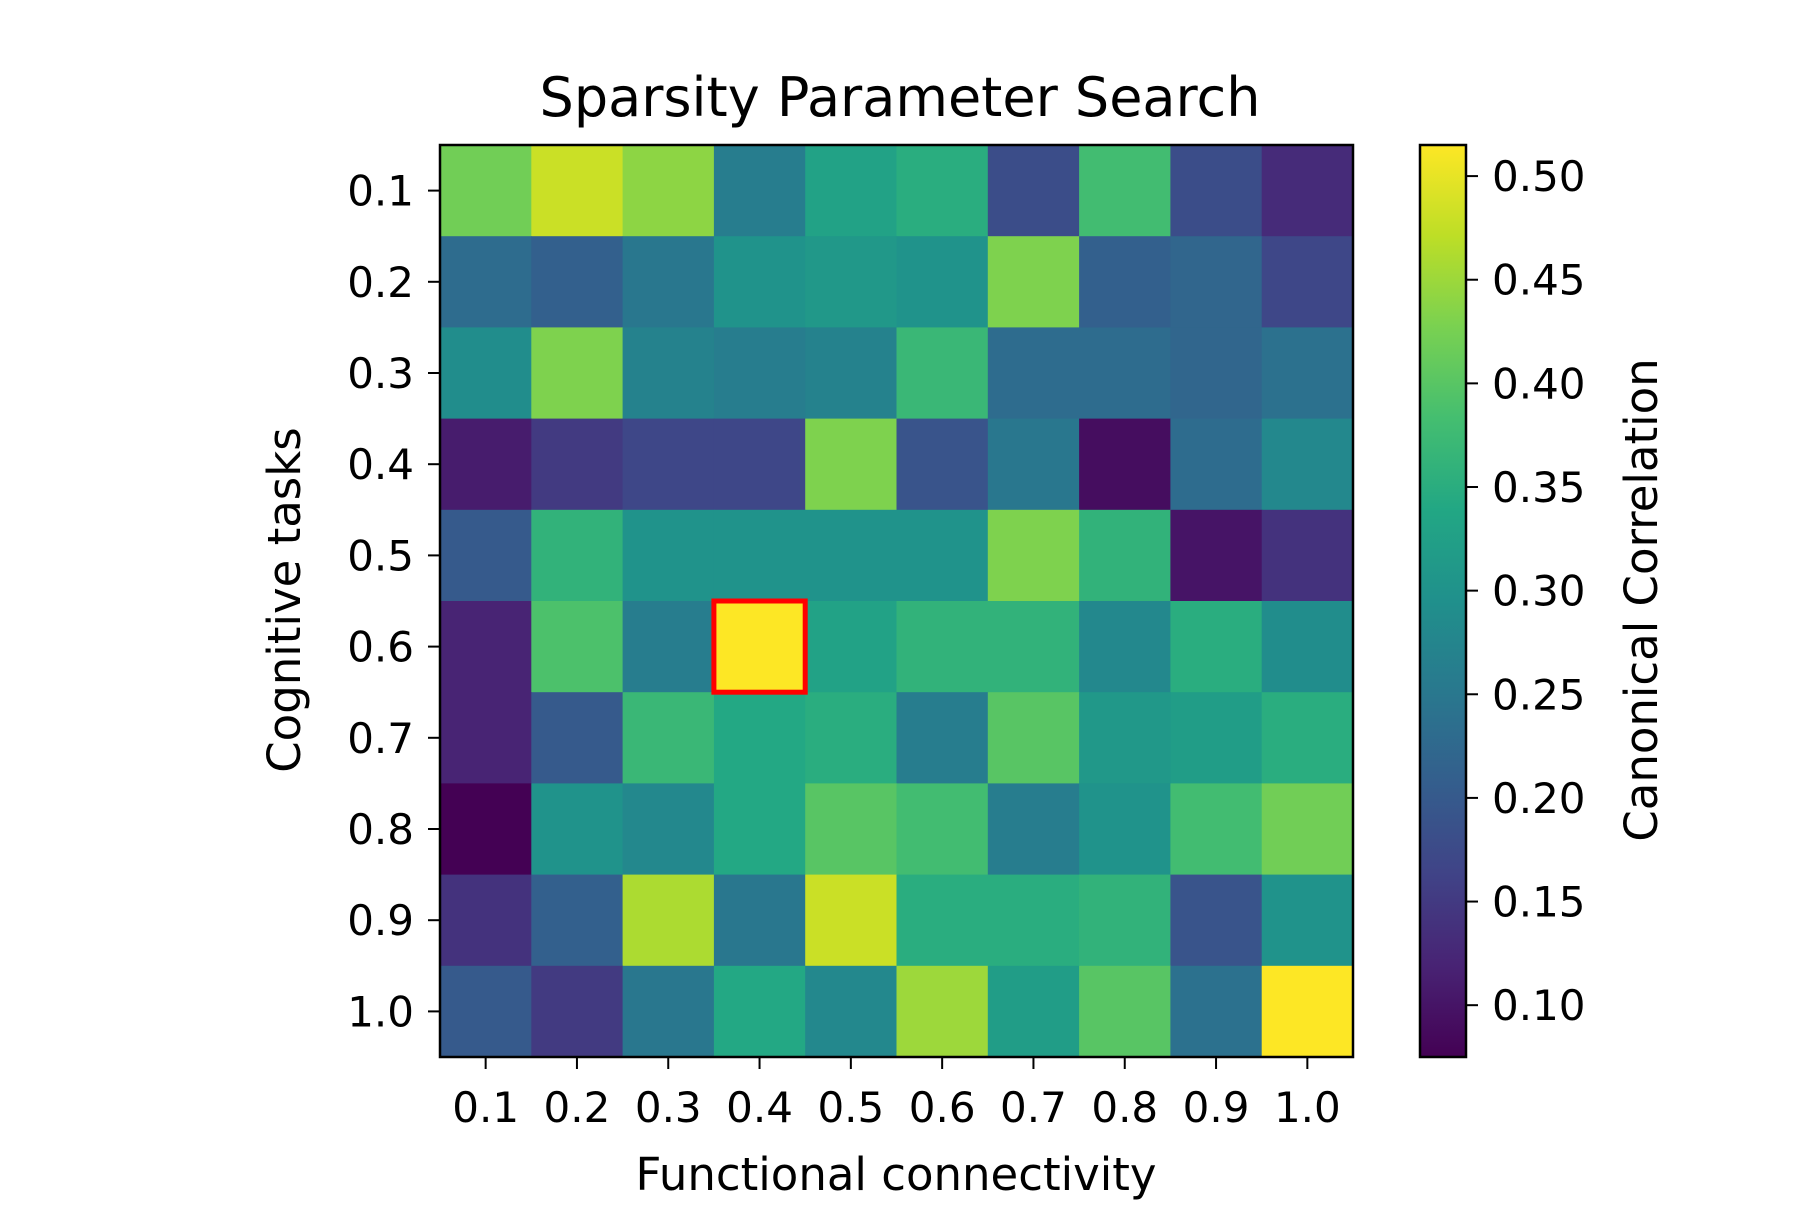 The width and height of the screenshot is (1800, 1205). What do you see at coordinates (577, 738) in the screenshot?
I see `heatmap-cell-r7-c2` at bounding box center [577, 738].